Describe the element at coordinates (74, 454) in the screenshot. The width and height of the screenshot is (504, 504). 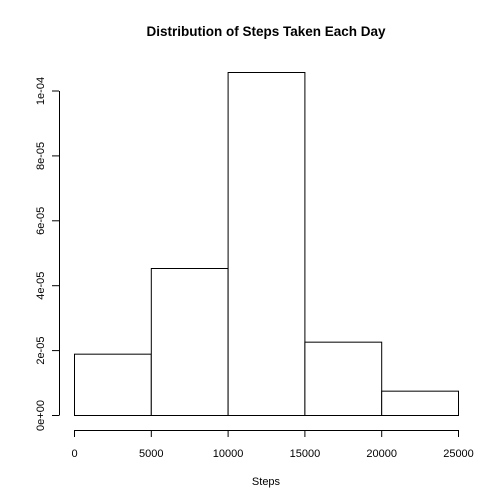
I see `x-tick-label: 0` at that location.